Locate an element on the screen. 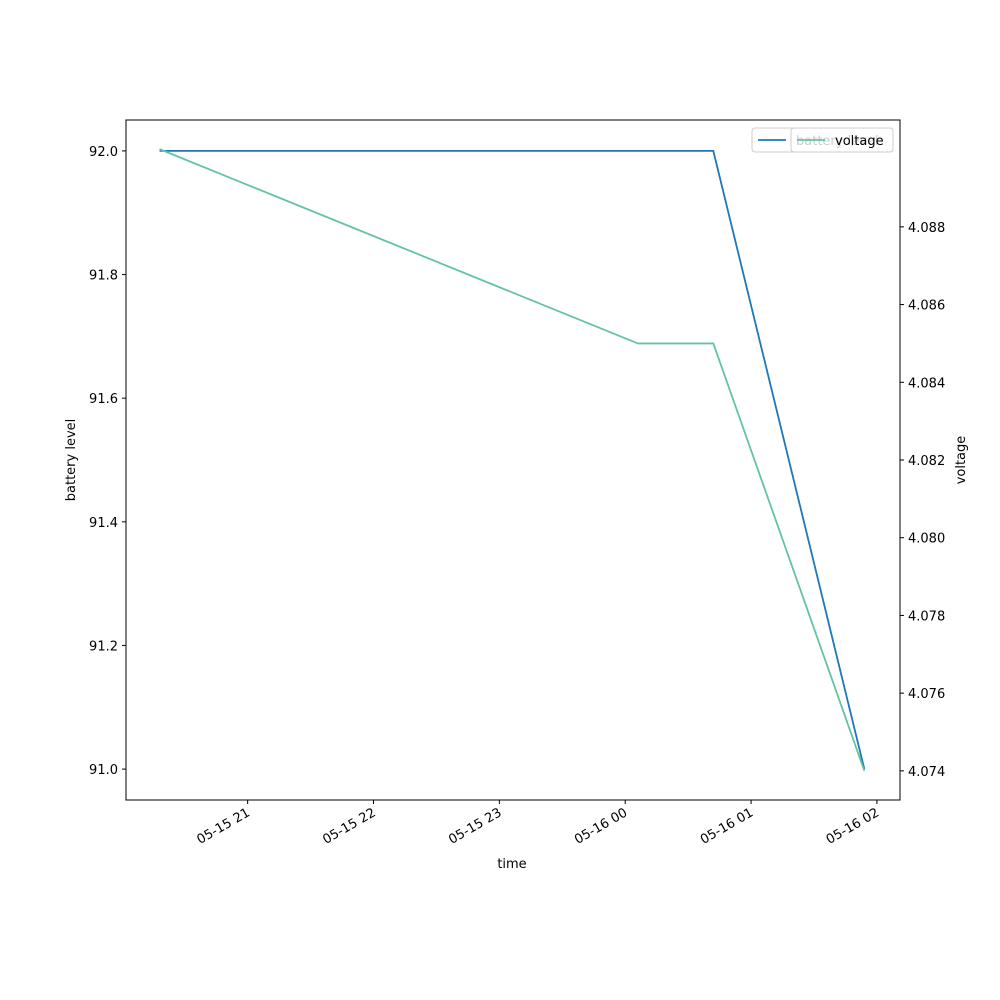  y-tick-label: 91.4 is located at coordinates (103, 523).